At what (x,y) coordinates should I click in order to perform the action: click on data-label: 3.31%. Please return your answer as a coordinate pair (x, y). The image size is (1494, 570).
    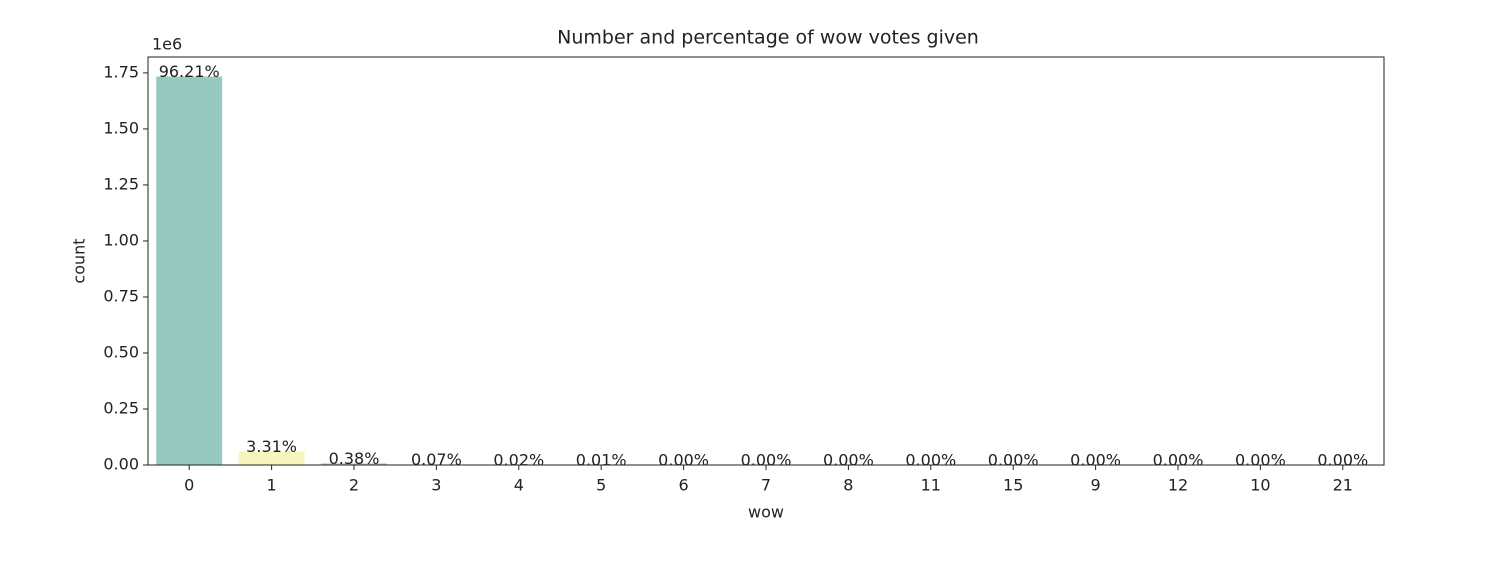
    Looking at the image, I should click on (271, 446).